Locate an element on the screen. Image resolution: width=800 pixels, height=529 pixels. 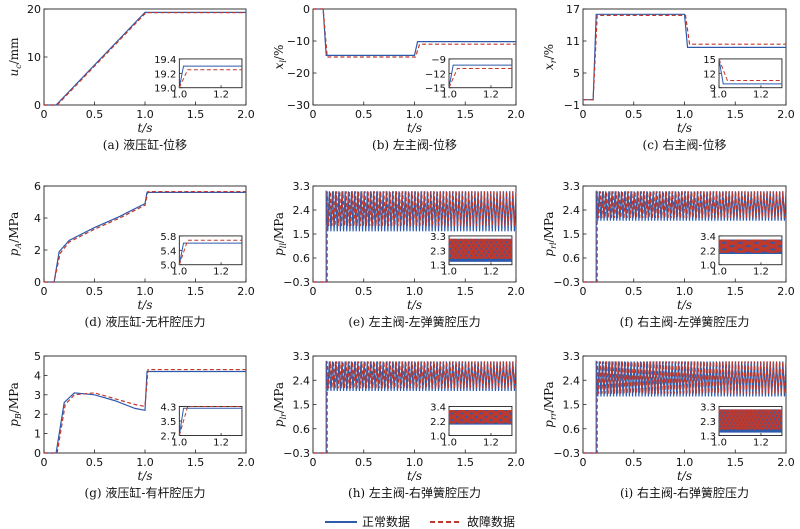
y-axis-label-unit: /% is located at coordinates (549, 51).